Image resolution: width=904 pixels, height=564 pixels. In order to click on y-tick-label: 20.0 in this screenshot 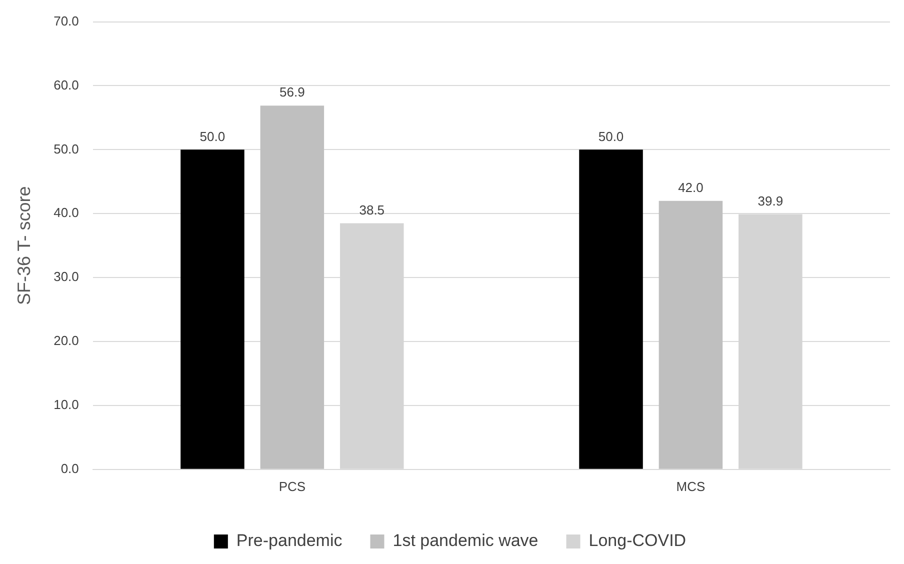, I will do `click(66, 340)`.